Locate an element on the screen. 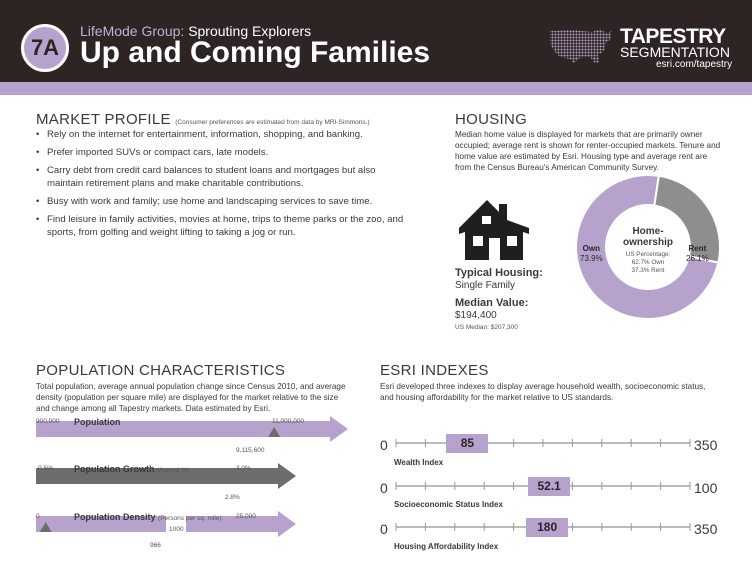 This screenshot has height=581, width=752. wealth-max: 350 is located at coordinates (706, 445).